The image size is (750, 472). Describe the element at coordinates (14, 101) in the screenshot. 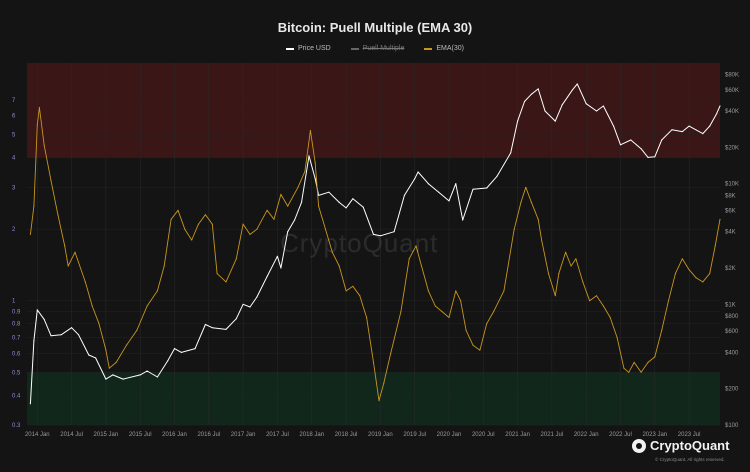

I see `y-left-tick-label: 7` at that location.